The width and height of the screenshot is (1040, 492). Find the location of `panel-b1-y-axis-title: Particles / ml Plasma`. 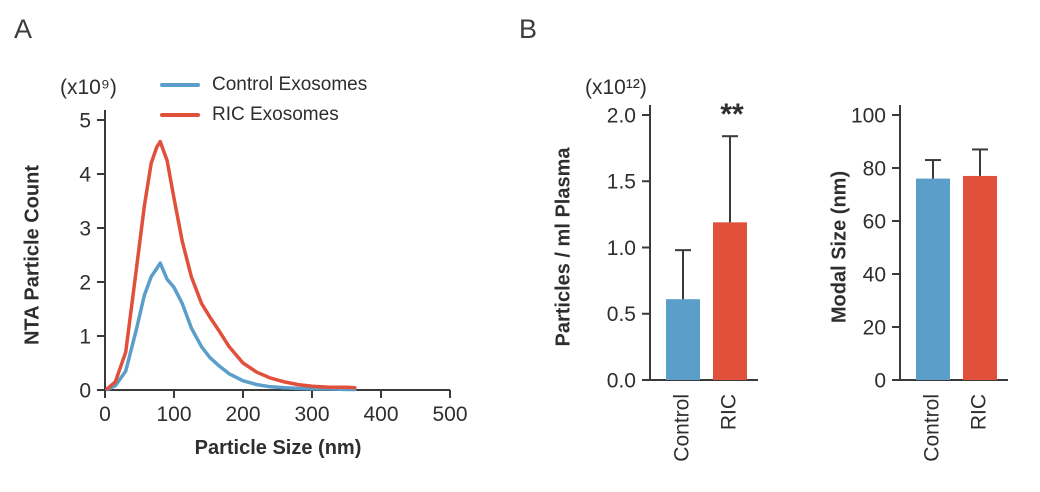

panel-b1-y-axis-title: Particles / ml Plasma is located at coordinates (563, 247).